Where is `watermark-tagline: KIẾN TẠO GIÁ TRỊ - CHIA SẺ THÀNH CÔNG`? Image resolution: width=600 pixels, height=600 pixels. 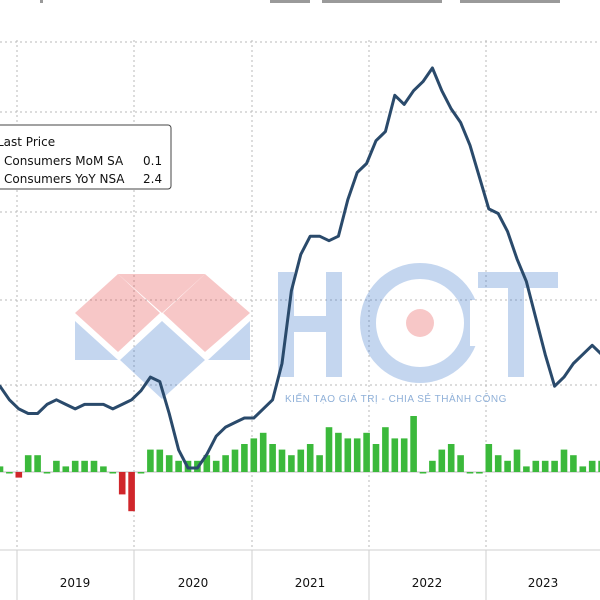 watermark-tagline: KIẾN TẠO GIÁ TRỊ - CHIA SẺ THÀNH CÔNG is located at coordinates (396, 398).